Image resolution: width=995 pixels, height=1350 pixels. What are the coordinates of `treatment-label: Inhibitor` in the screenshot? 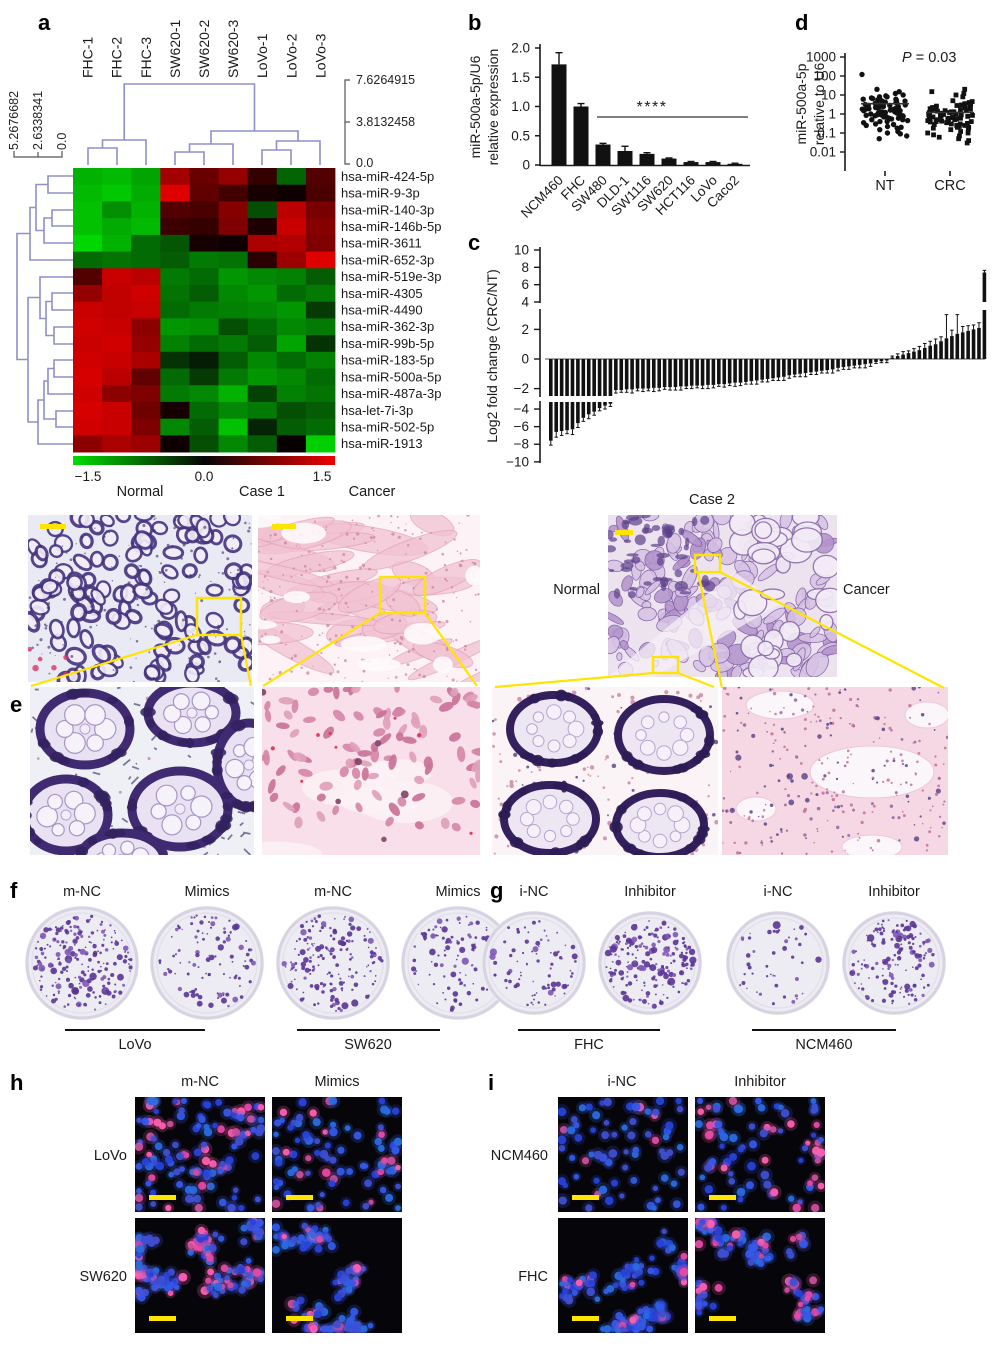 It's located at (894, 892).